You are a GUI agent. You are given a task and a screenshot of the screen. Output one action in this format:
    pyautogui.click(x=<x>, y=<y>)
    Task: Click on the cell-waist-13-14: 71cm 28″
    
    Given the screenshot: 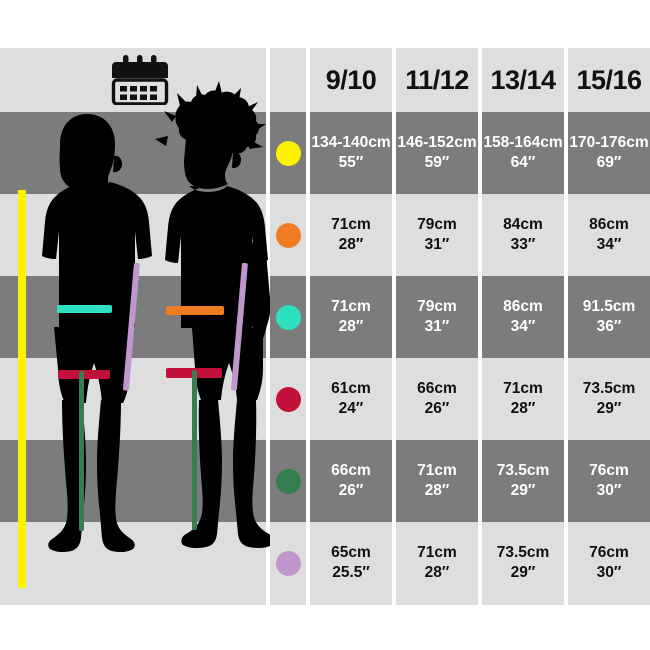 What is the action you would take?
    pyautogui.click(x=523, y=399)
    